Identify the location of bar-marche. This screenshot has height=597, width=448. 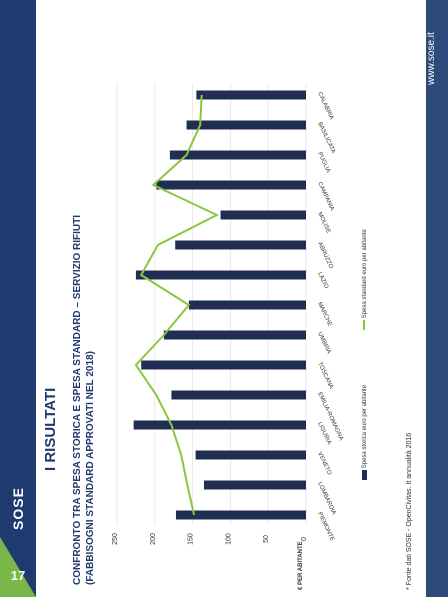
(247, 305).